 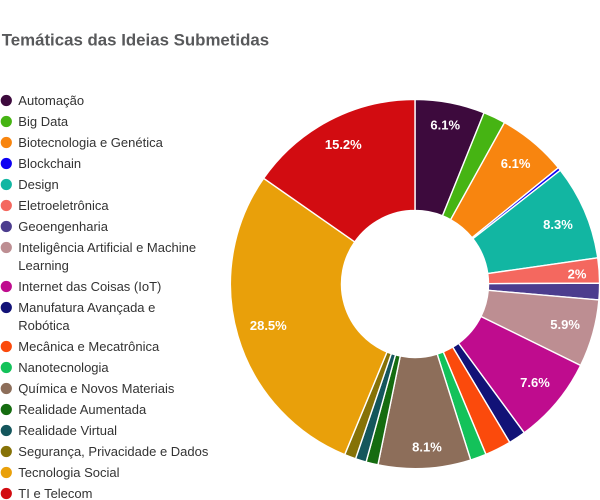 I want to click on svg-text: Learning, so click(x=43, y=265).